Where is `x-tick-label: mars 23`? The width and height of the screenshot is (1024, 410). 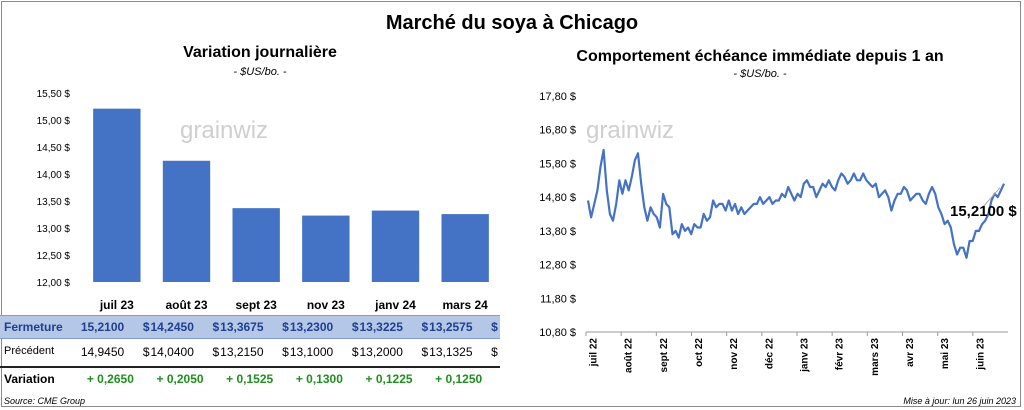 x-tick-label: mars 23 is located at coordinates (875, 357).